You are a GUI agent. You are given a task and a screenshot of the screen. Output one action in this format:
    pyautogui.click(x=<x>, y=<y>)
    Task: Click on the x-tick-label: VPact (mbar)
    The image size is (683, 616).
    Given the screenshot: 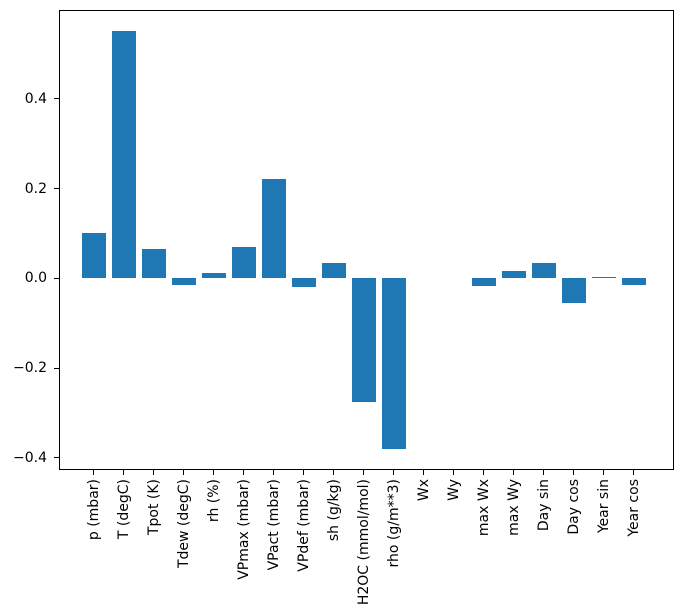 What is the action you would take?
    pyautogui.click(x=273, y=525)
    